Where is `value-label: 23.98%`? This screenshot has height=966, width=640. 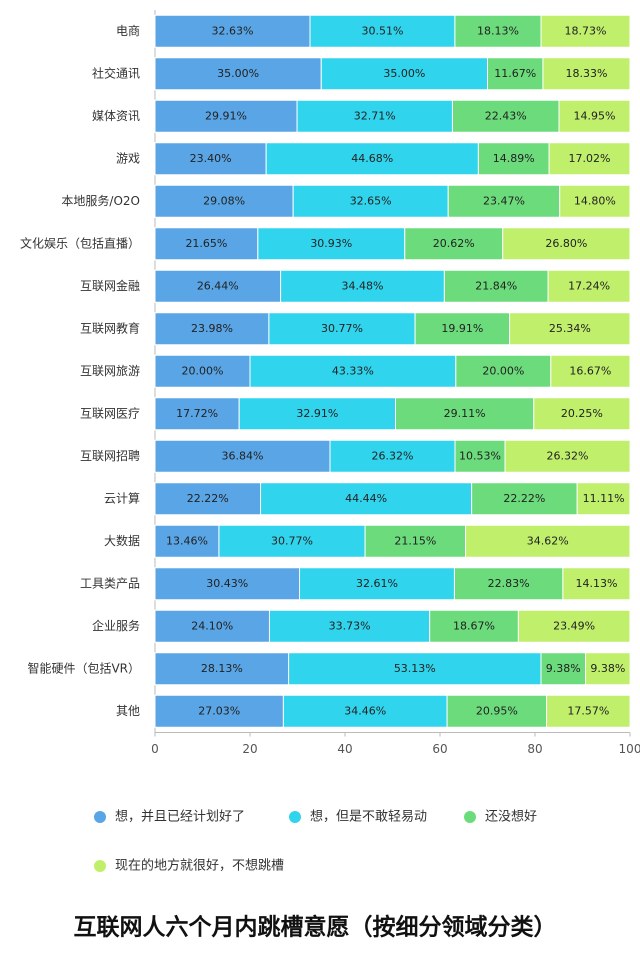
value-label: 23.98% is located at coordinates (212, 328).